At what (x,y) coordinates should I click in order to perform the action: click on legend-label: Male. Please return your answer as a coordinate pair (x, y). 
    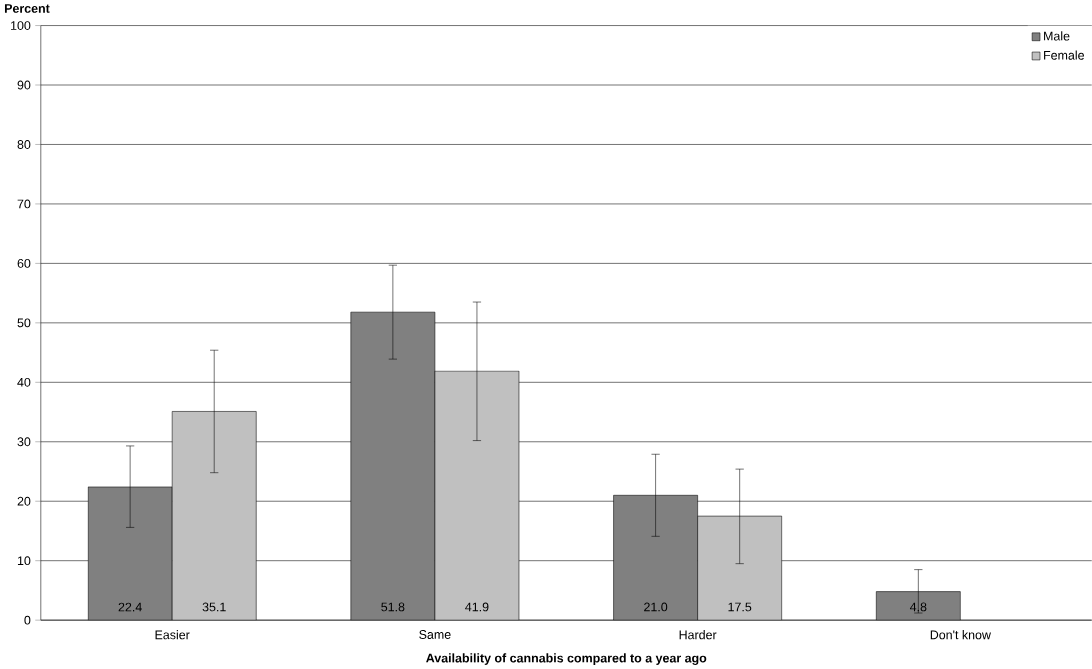
    Looking at the image, I should click on (1057, 36).